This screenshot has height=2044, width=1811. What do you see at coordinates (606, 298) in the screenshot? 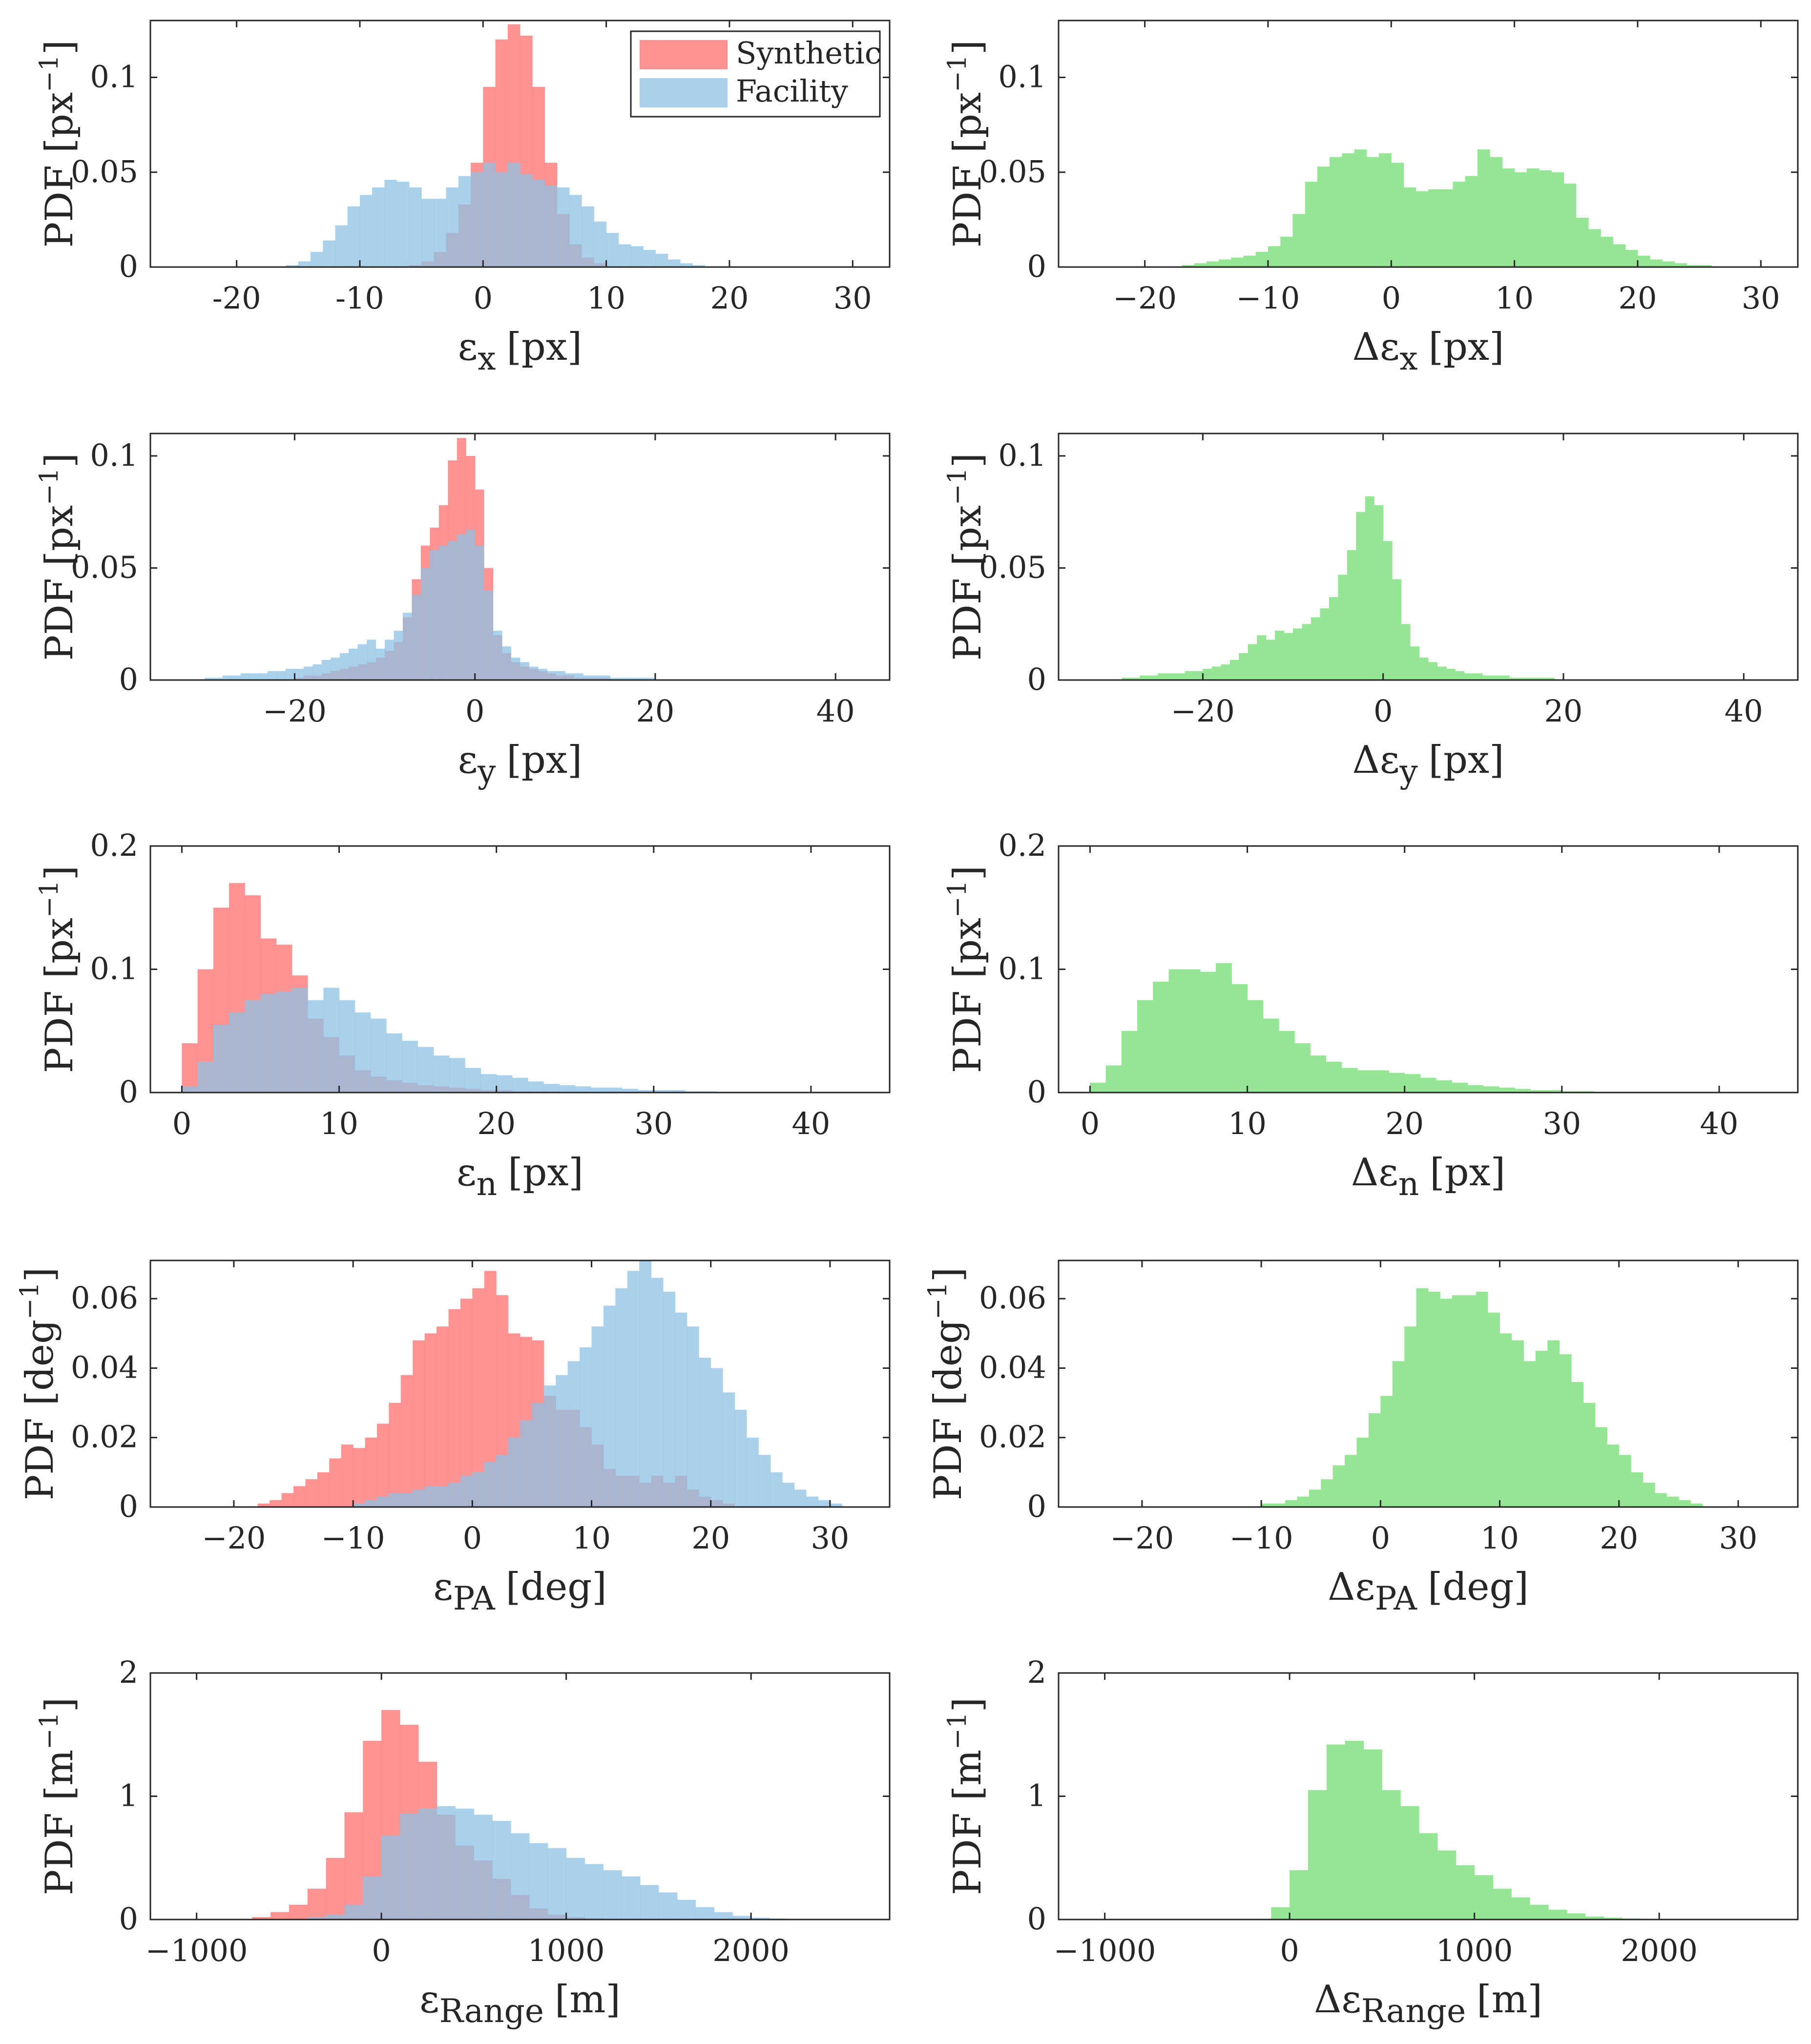
I see `x-tick-label: 10` at bounding box center [606, 298].